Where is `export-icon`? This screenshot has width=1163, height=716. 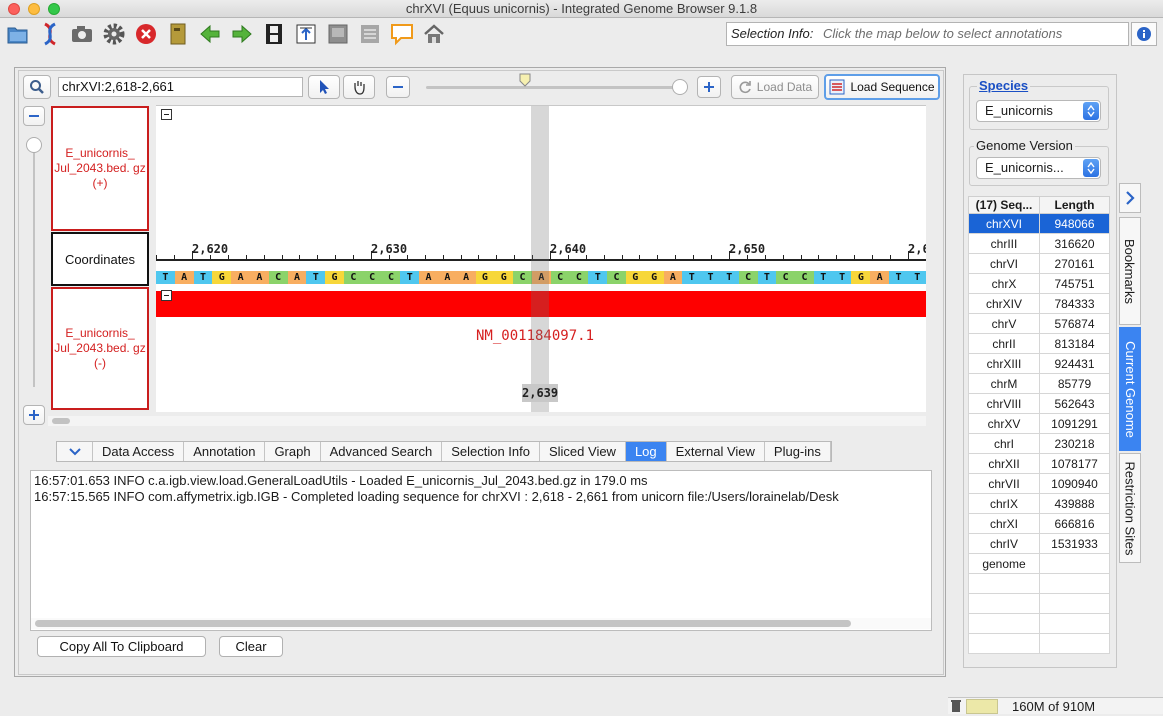
export-icon is located at coordinates (306, 34).